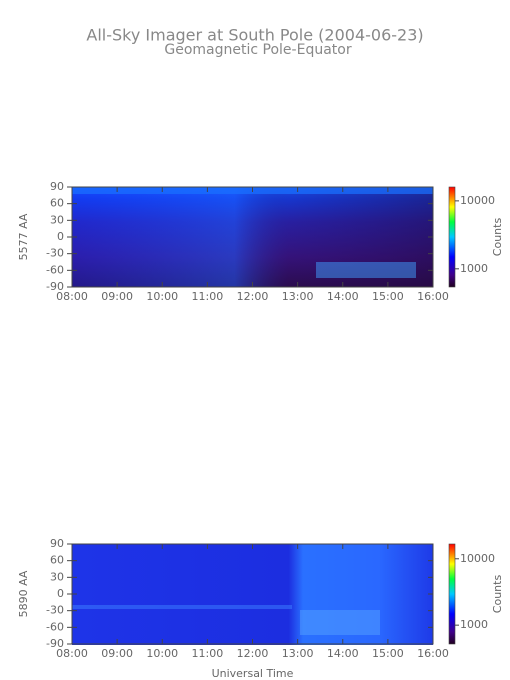  Describe the element at coordinates (257, 50) in the screenshot. I see `chart-subtitle: Geomagnetic Pole-Equator` at that location.